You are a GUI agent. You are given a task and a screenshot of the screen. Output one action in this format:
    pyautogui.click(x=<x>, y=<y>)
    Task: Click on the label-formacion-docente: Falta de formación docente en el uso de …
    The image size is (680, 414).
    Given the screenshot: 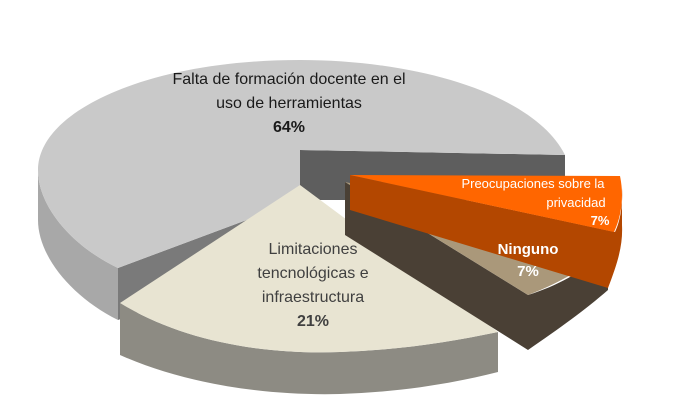 What is the action you would take?
    pyautogui.click(x=288, y=103)
    